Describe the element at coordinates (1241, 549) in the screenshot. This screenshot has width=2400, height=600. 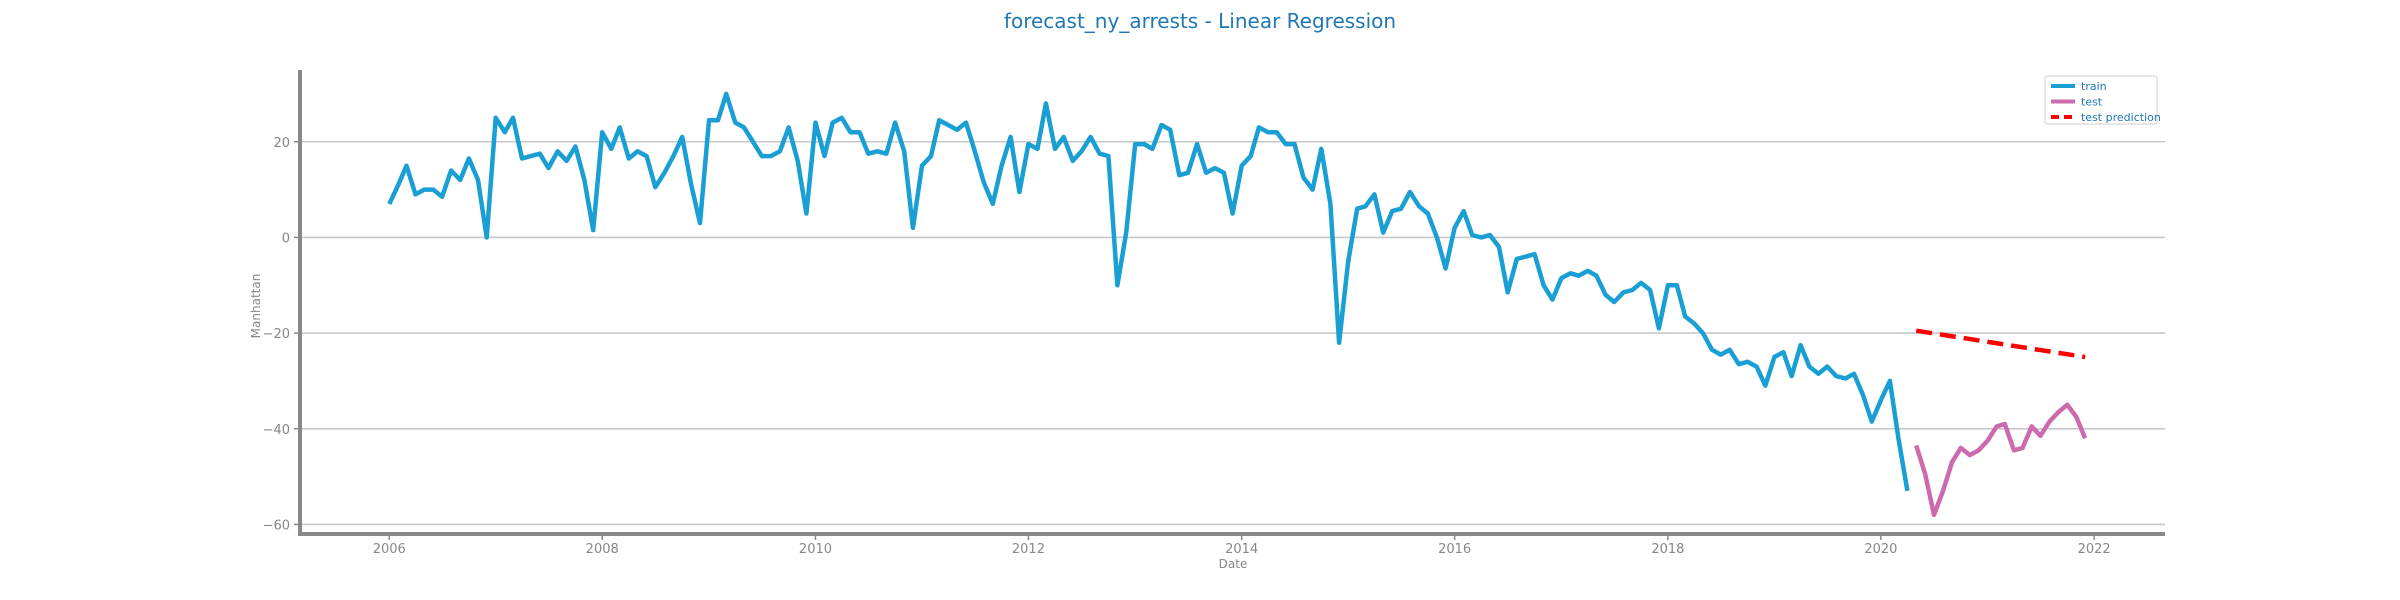
I see `x-tick-label: 2014` at that location.